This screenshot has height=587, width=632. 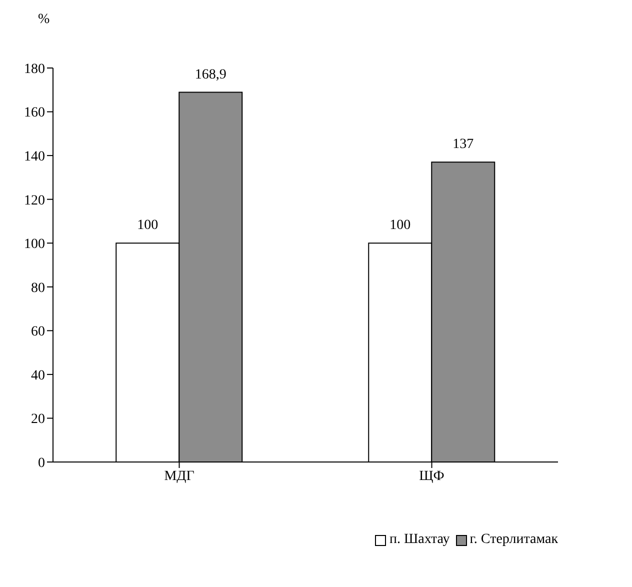 I want to click on y-tick-label: 0, so click(x=41, y=463).